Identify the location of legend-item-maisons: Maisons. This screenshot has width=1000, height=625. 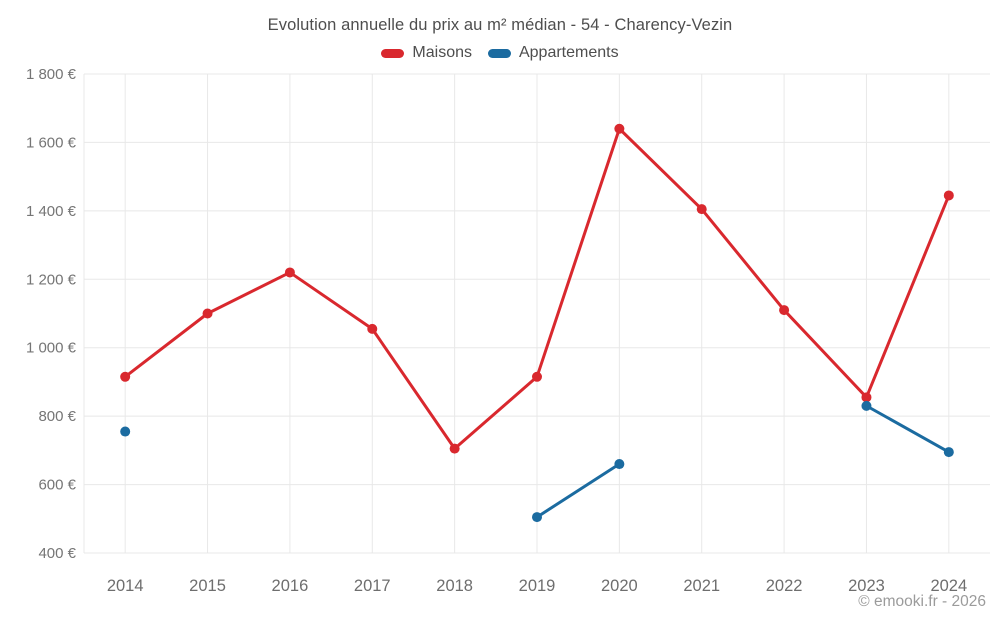
(426, 53).